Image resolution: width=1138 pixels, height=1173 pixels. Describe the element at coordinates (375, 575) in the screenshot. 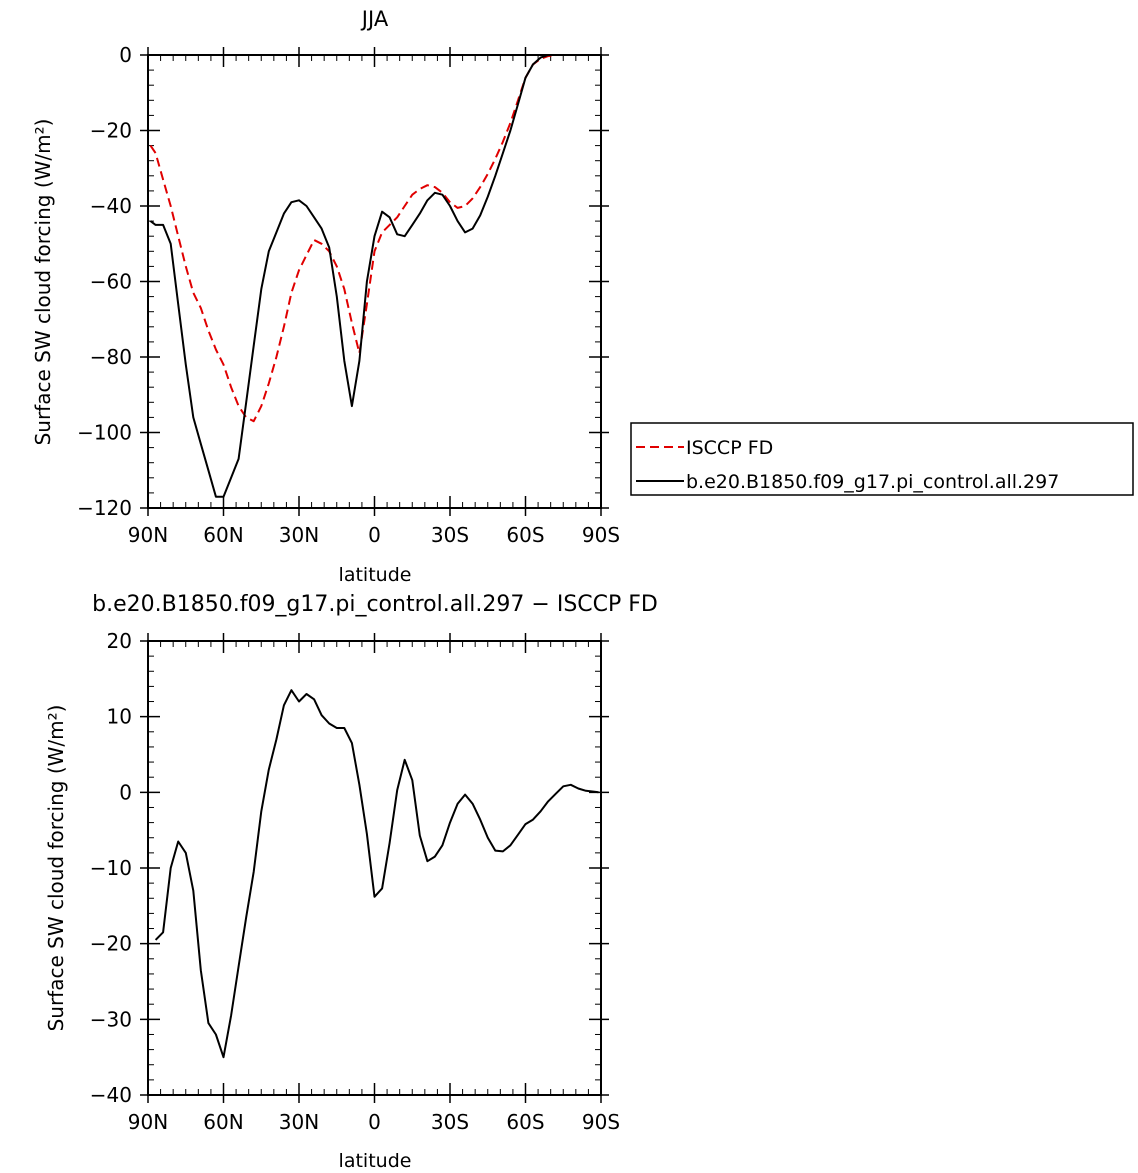

I see `top-xlabel: latitude` at that location.